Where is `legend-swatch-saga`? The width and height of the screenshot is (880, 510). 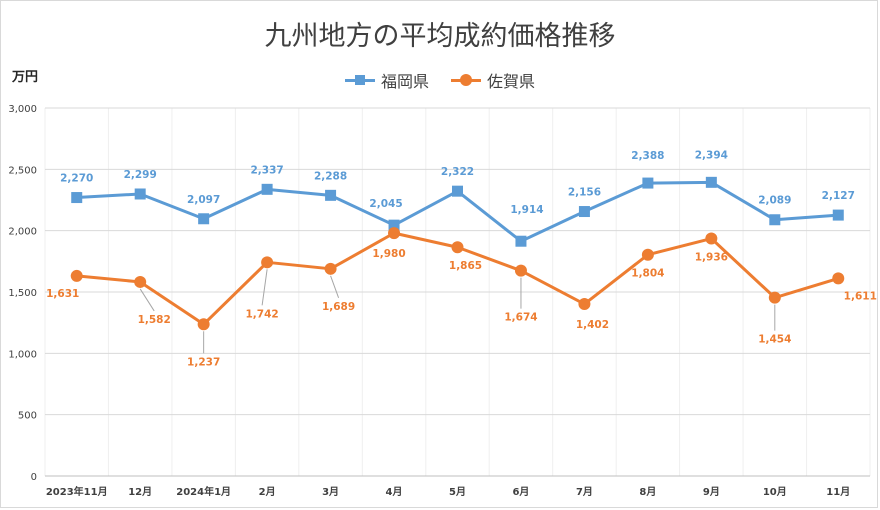
legend-swatch-saga is located at coordinates (466, 80).